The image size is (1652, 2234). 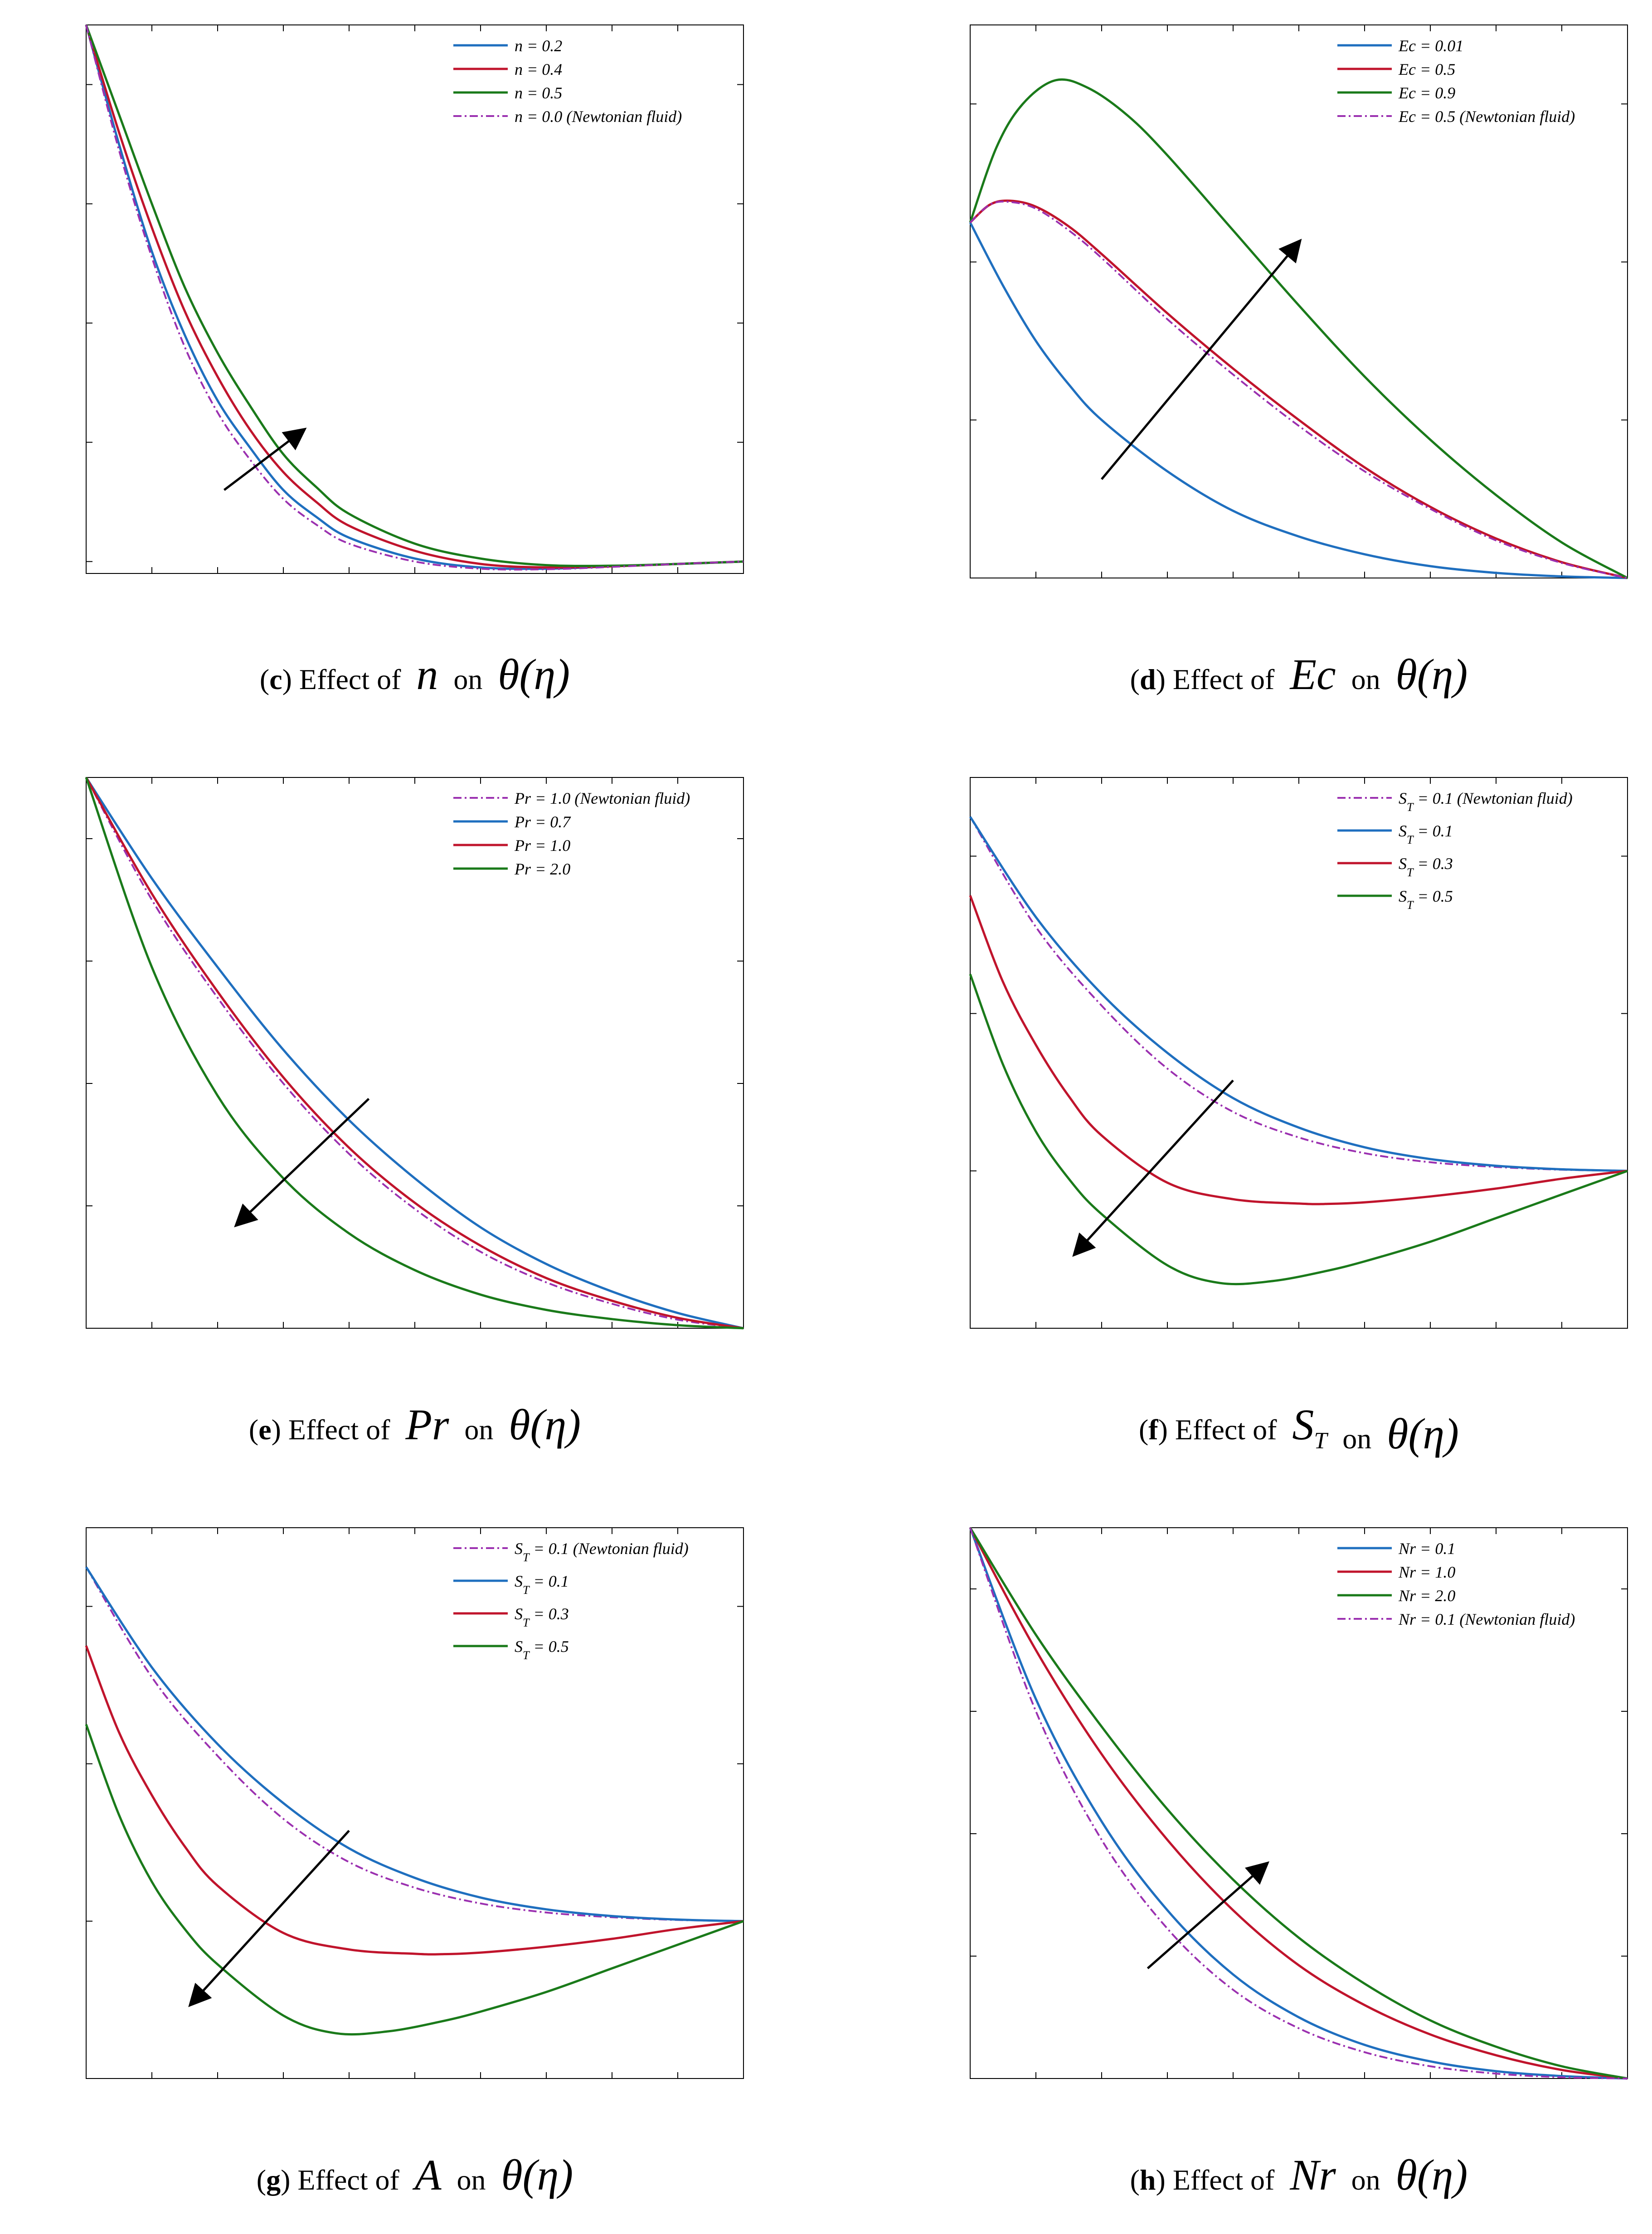 I want to click on caption-parameter-sub: T, so click(x=1321, y=1441).